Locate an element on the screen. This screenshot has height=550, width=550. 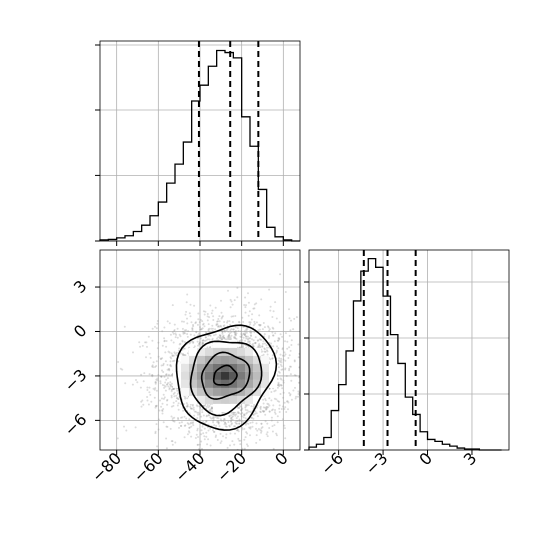
density-contour-inner is located at coordinates (225, 375).